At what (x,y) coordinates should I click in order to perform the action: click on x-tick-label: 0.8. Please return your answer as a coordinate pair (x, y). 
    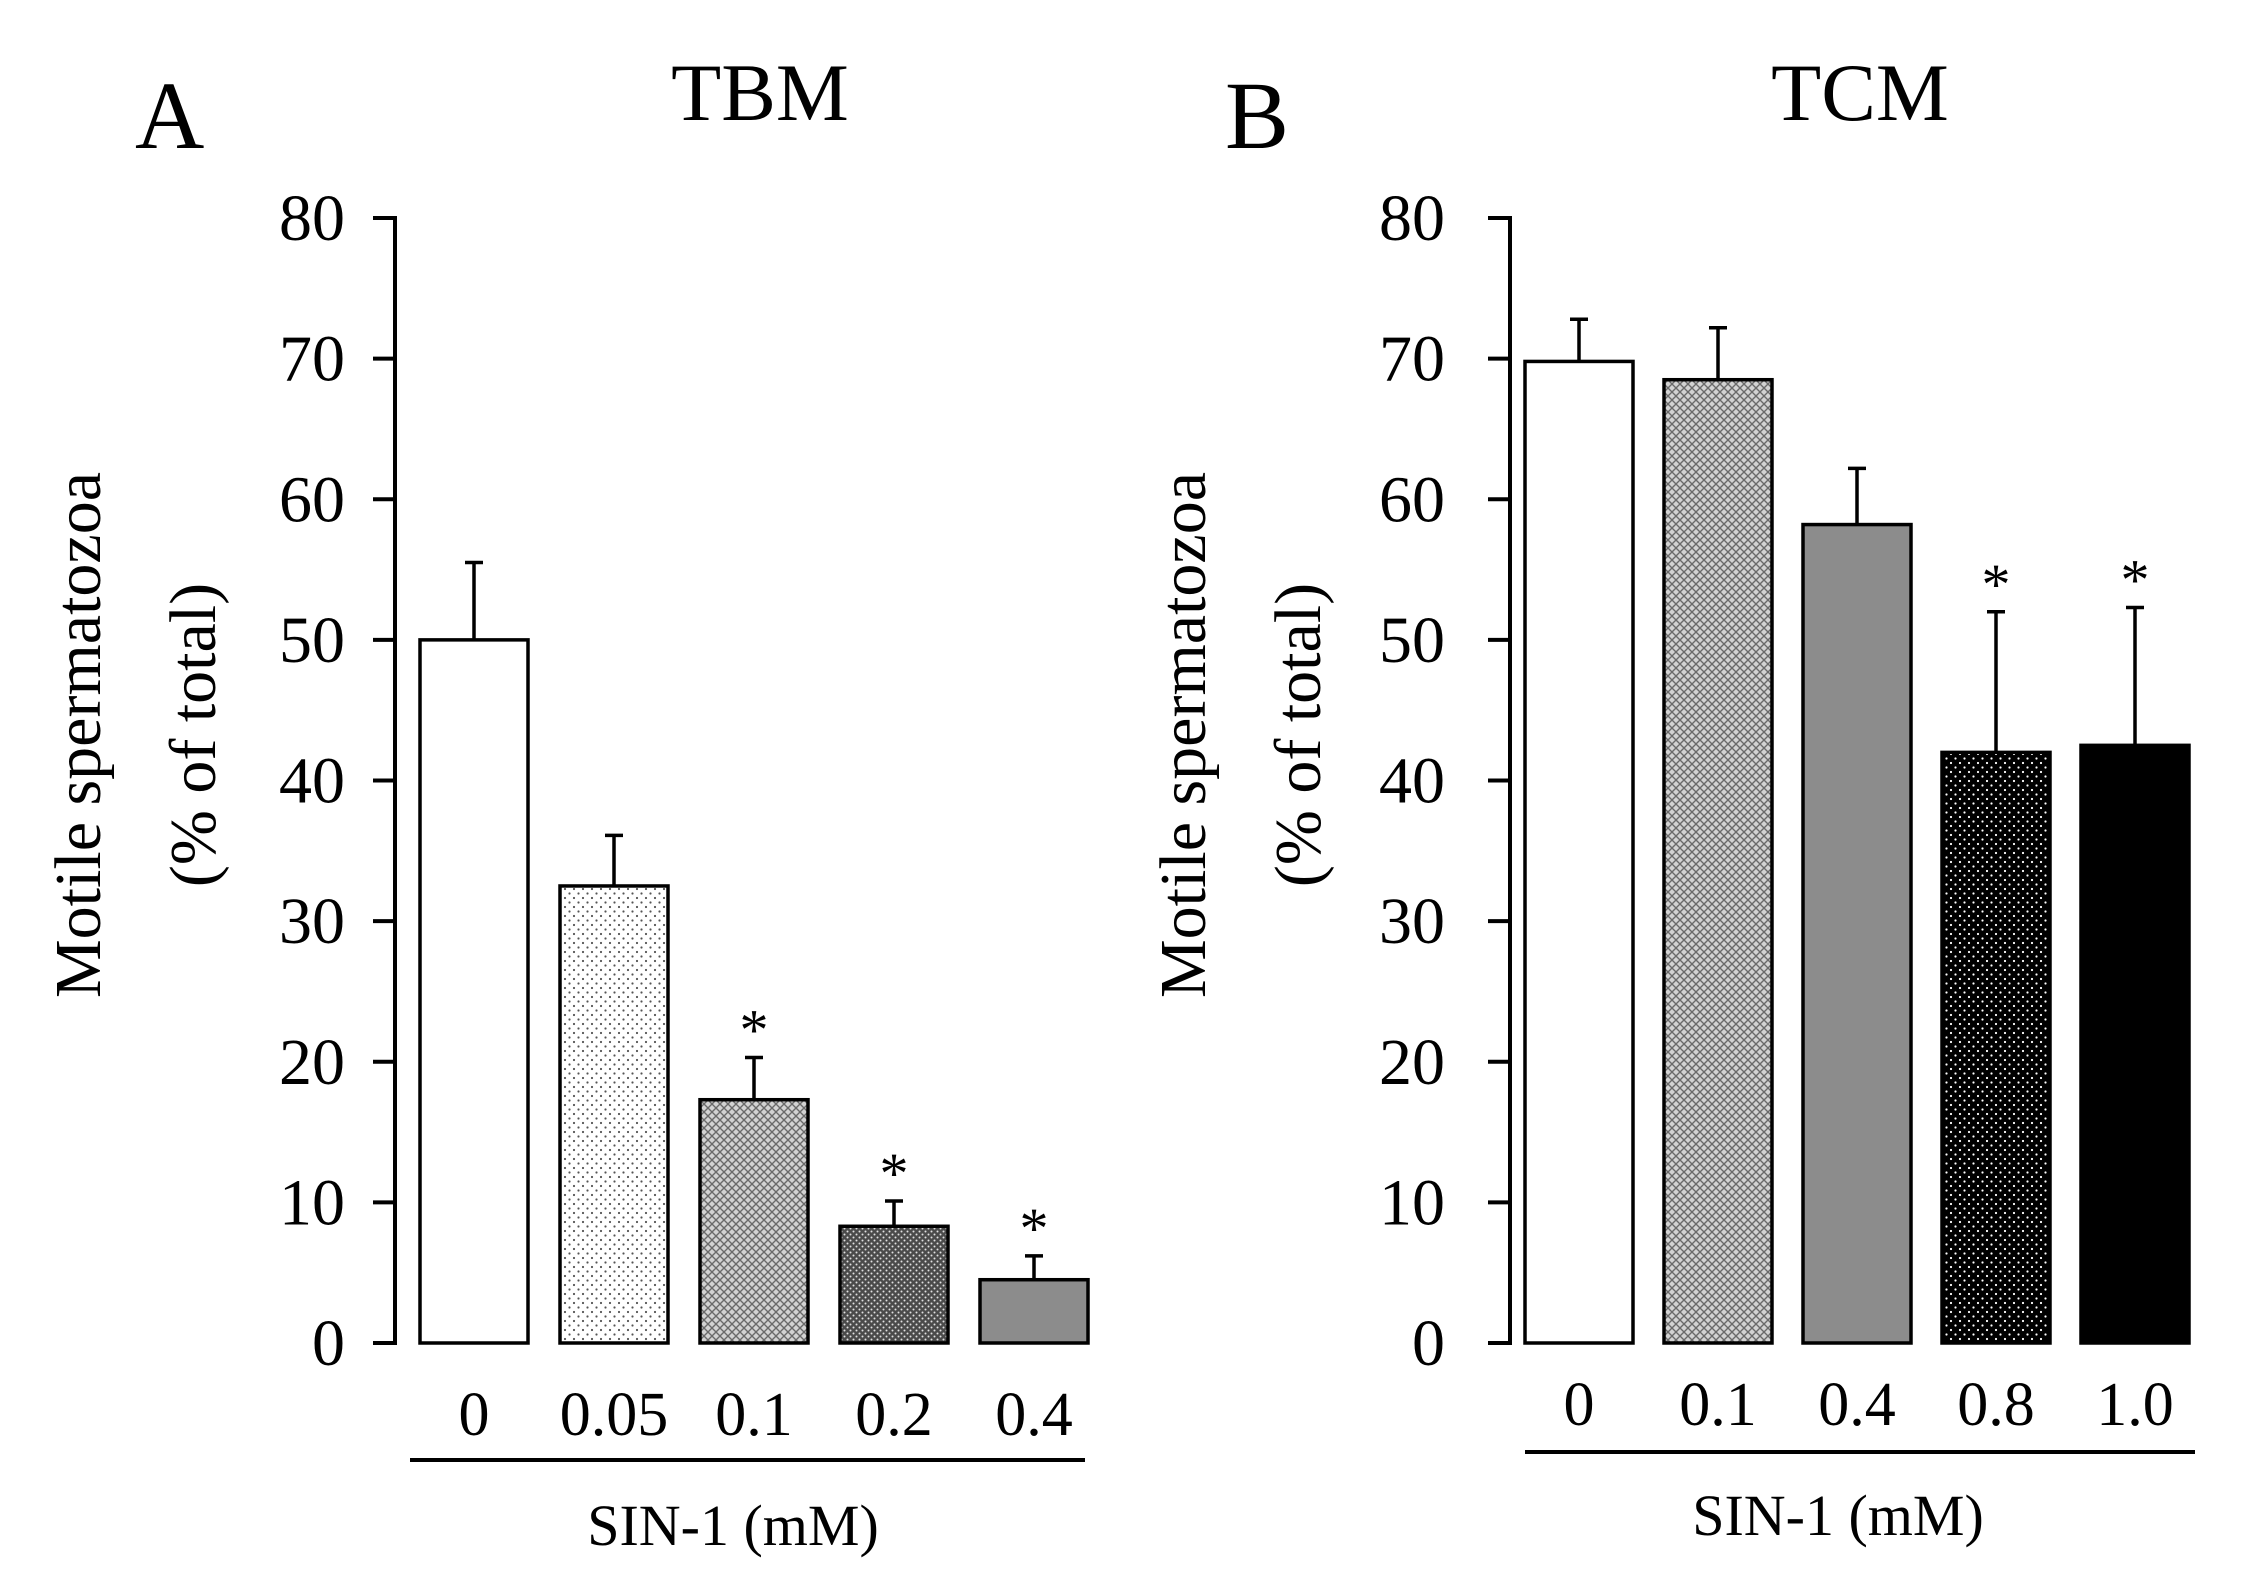
    Looking at the image, I should click on (1996, 1405).